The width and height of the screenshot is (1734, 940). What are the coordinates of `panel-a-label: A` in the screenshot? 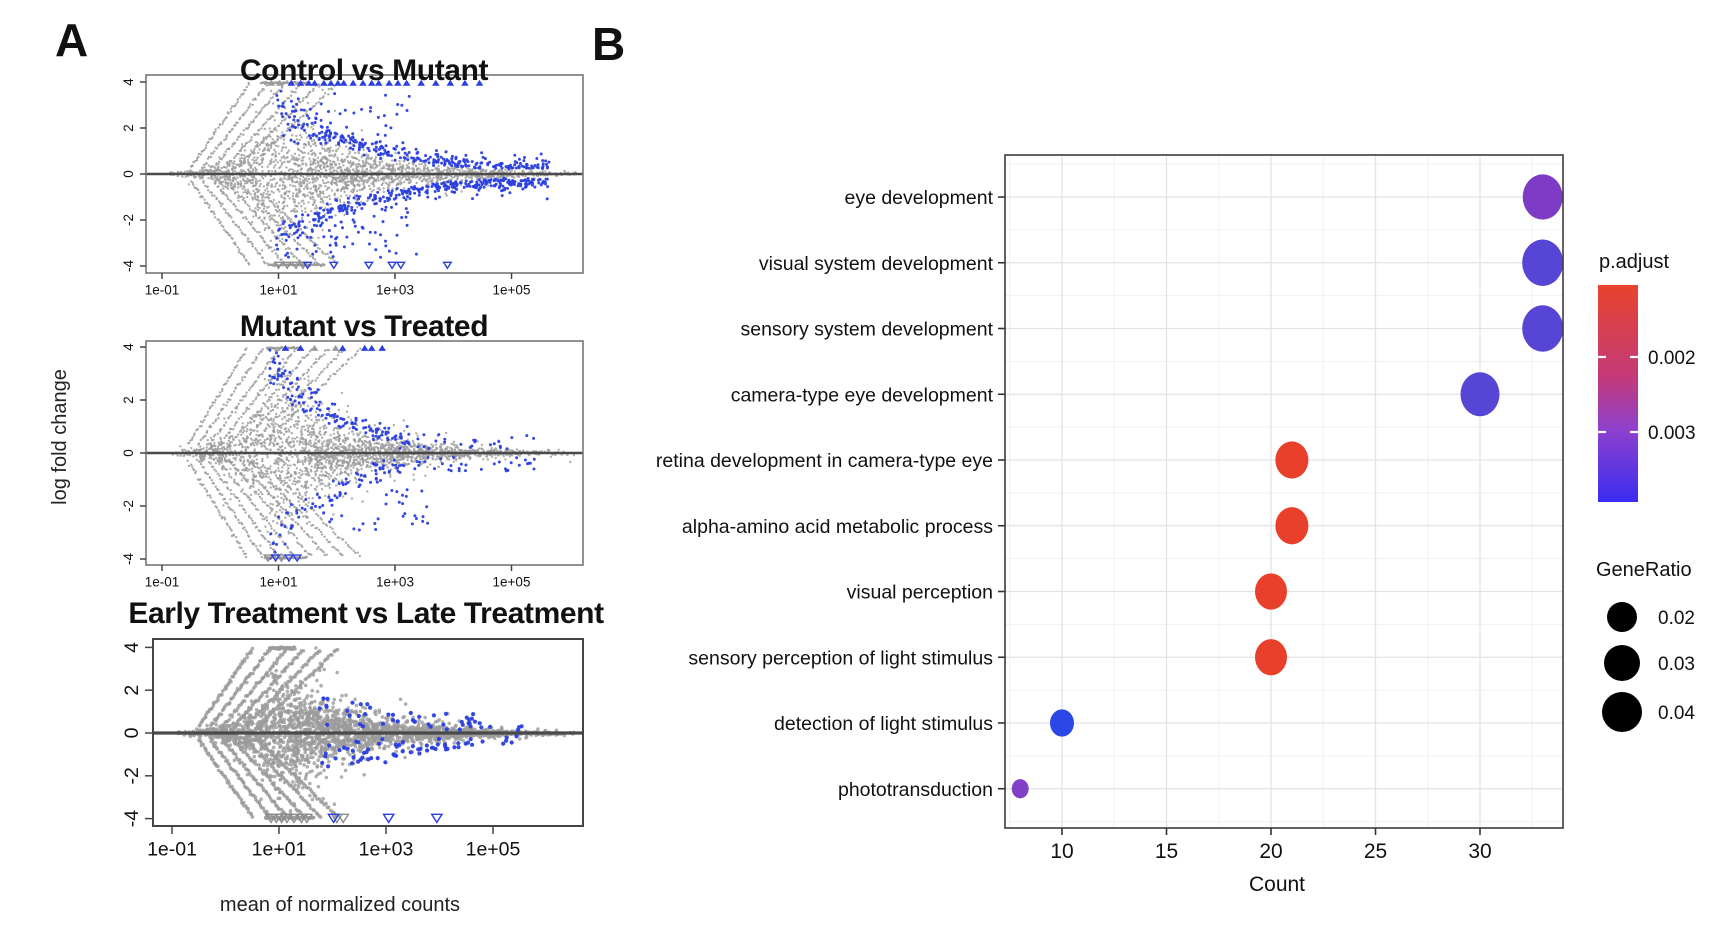 It's located at (71, 40).